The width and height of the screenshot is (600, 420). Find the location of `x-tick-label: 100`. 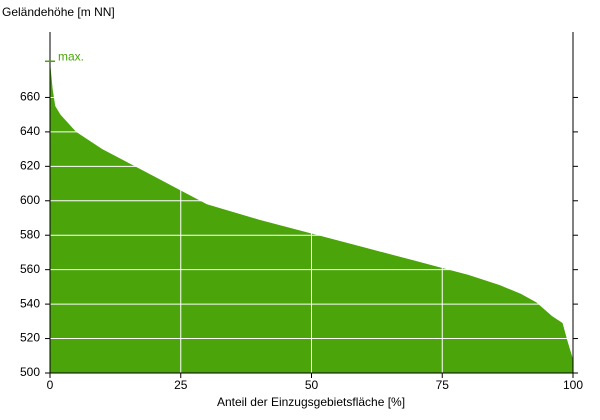

x-tick-label: 100 is located at coordinates (573, 385).